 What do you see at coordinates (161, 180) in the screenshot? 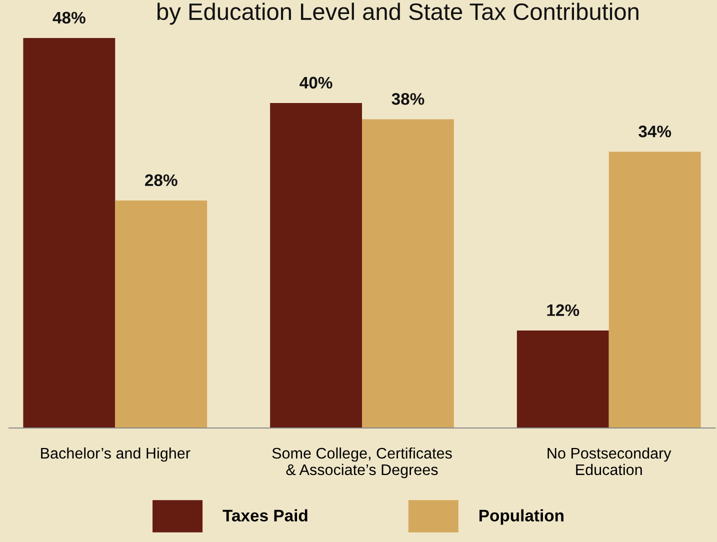
I see `data-label: 28%` at bounding box center [161, 180].